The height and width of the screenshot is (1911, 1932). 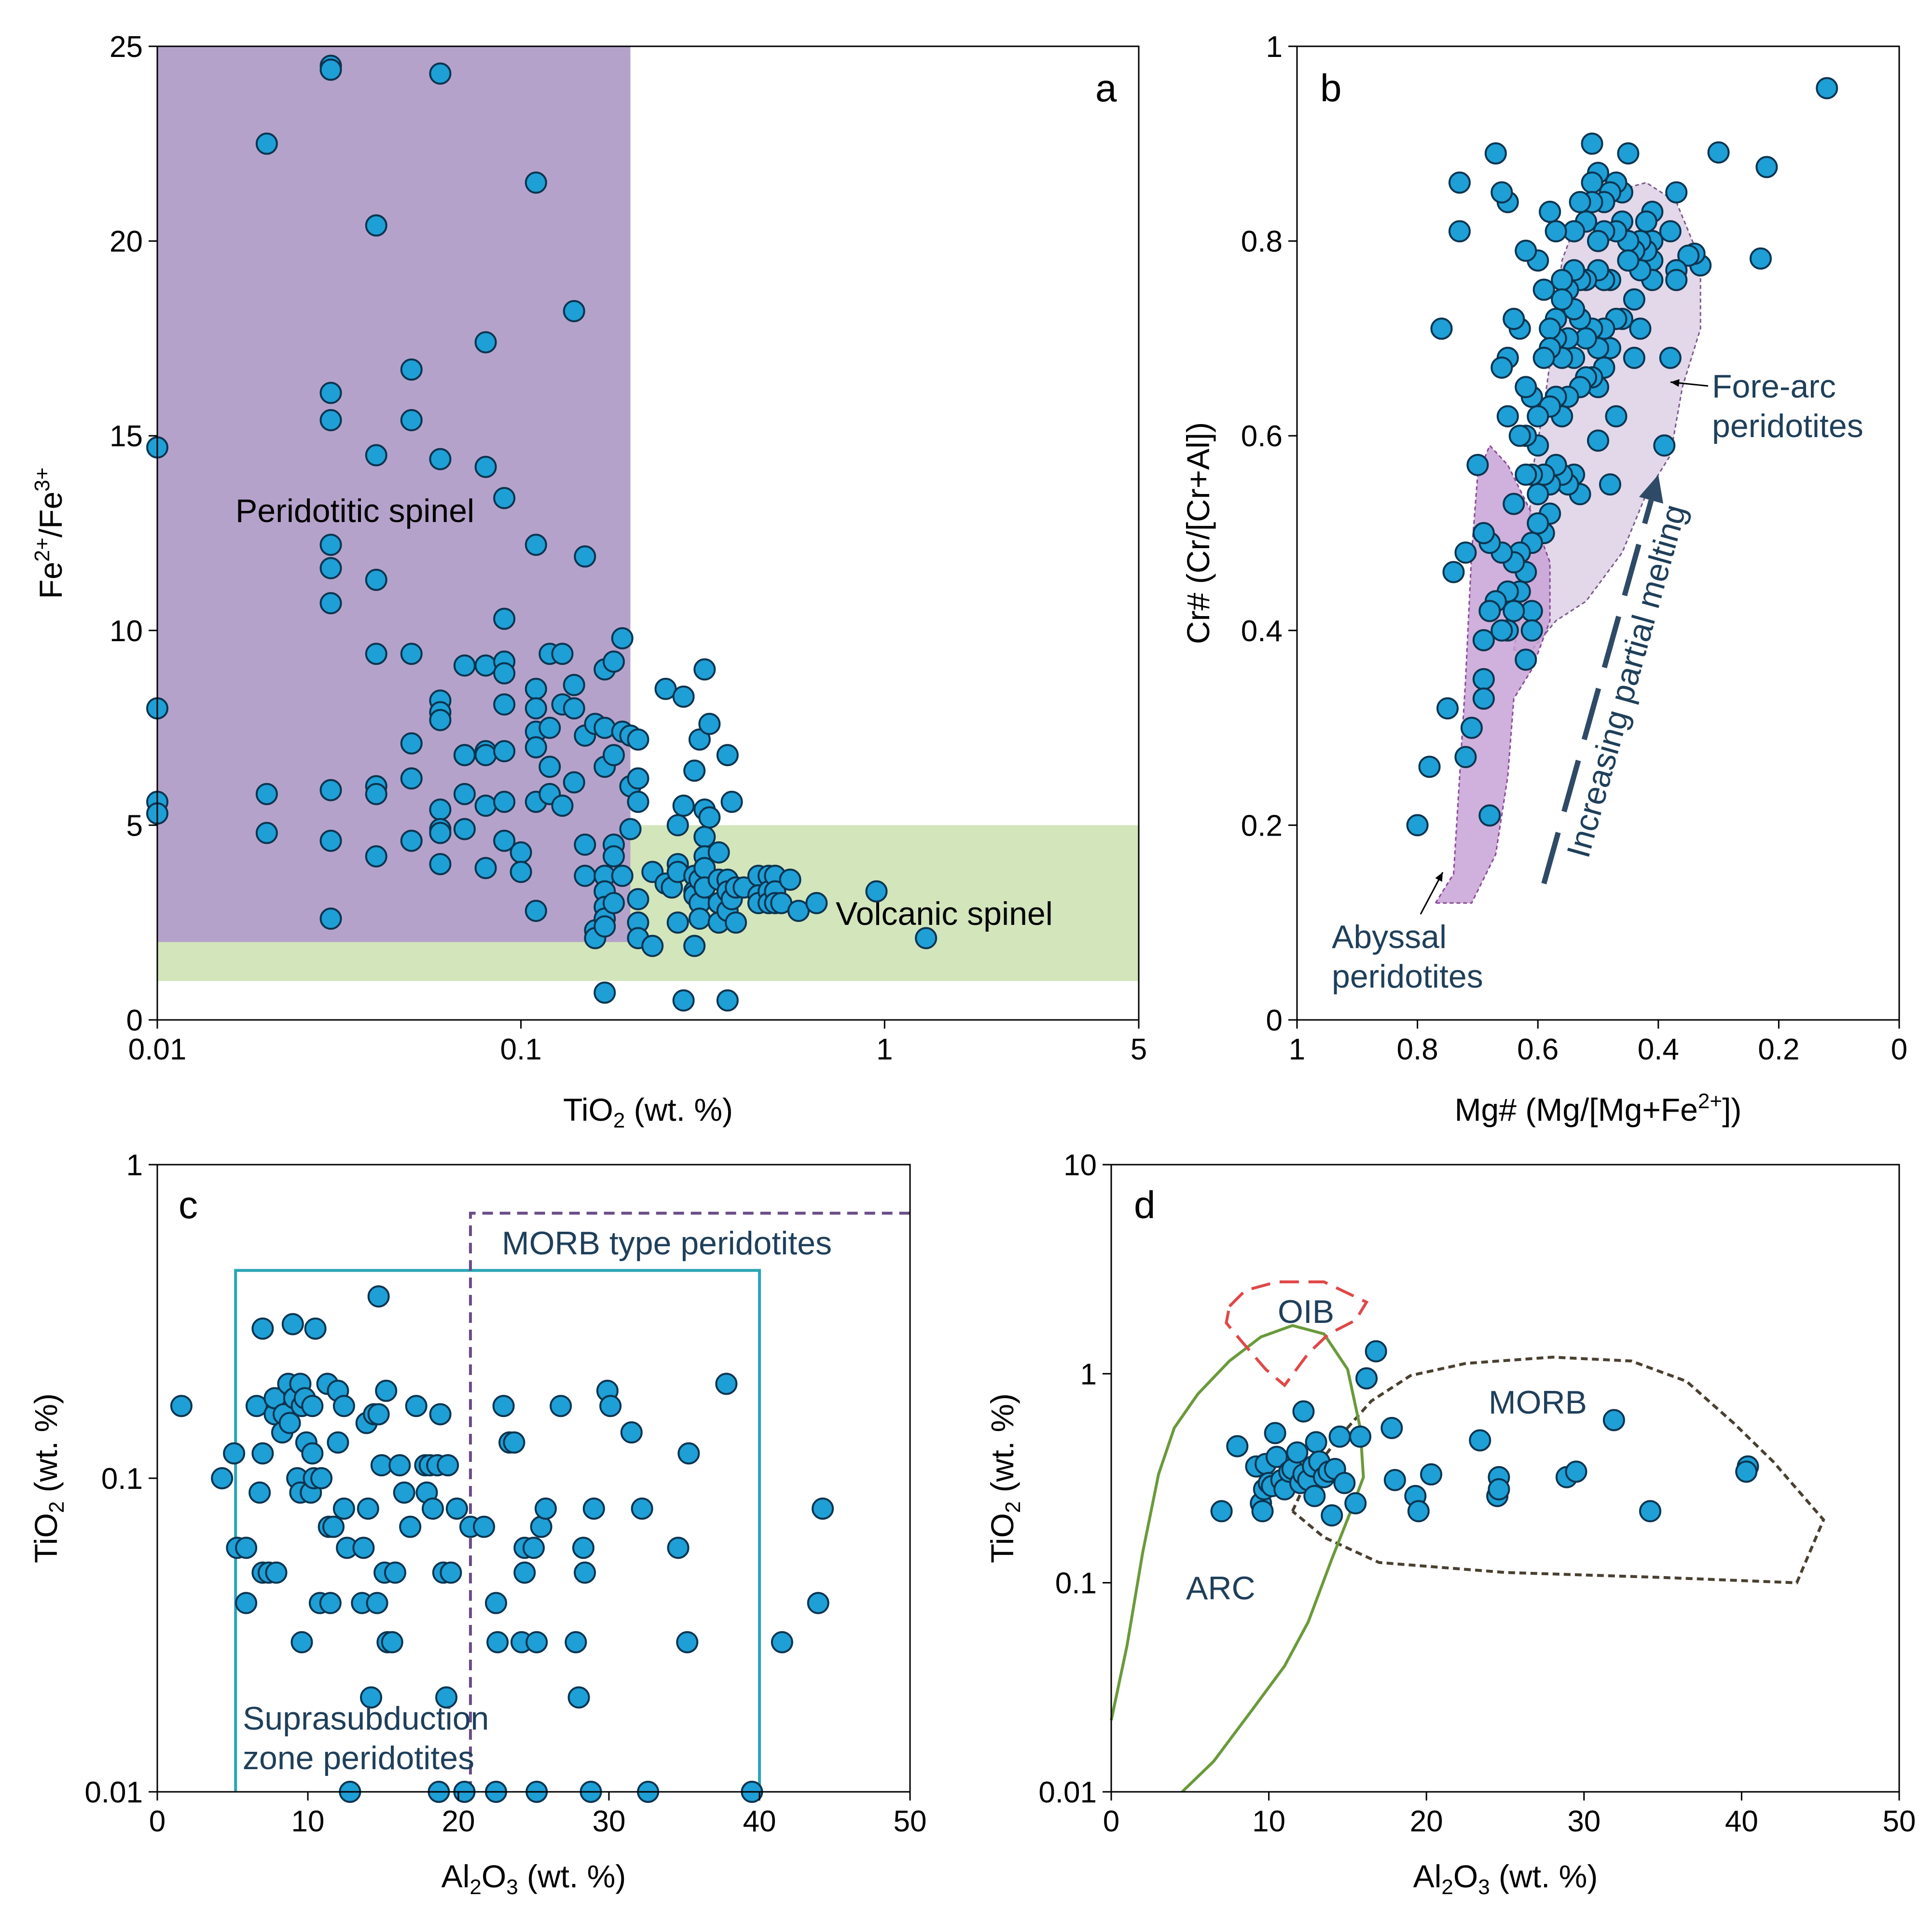 I want to click on morb-type-label: MORB type peridotites, so click(x=667, y=1244).